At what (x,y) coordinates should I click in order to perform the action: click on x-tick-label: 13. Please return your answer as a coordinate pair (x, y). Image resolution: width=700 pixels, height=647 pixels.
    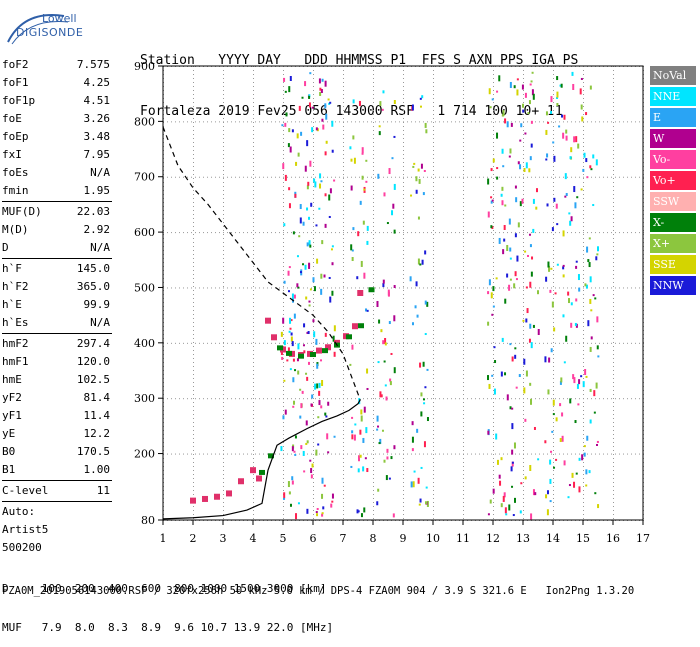
    Looking at the image, I should click on (523, 538).